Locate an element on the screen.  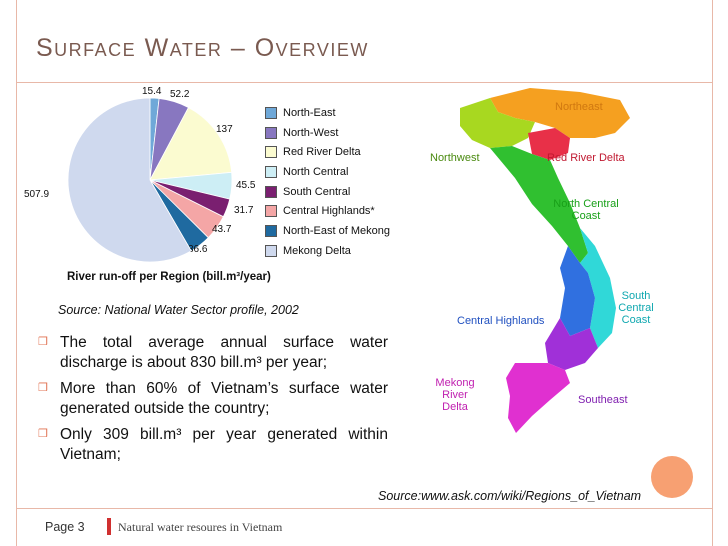
map-label-mekong-river-delta: Mekong River Delta is located at coordinates (455, 395).